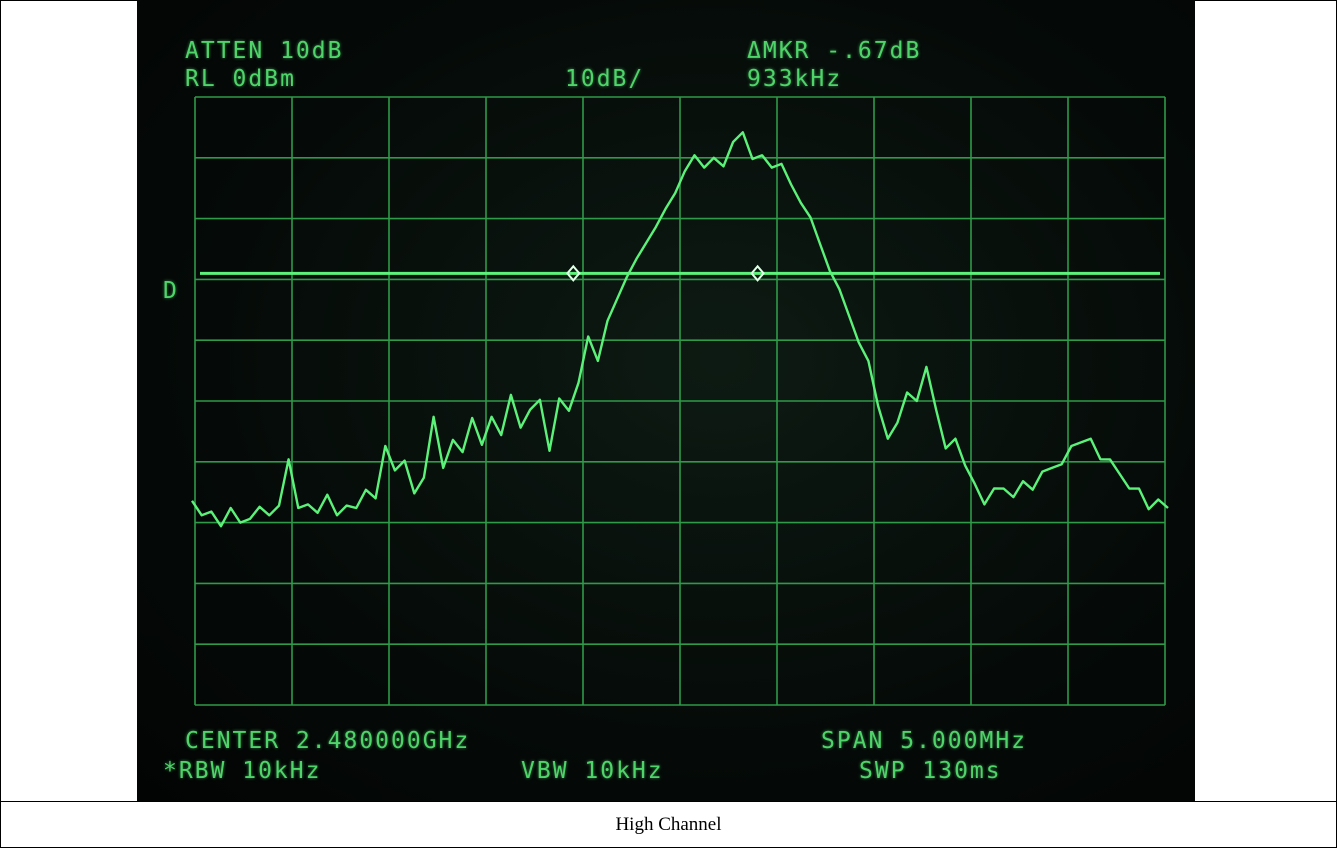 This screenshot has width=1337, height=848. What do you see at coordinates (930, 771) in the screenshot?
I see `sweep-time-readout: SWP 130ms` at bounding box center [930, 771].